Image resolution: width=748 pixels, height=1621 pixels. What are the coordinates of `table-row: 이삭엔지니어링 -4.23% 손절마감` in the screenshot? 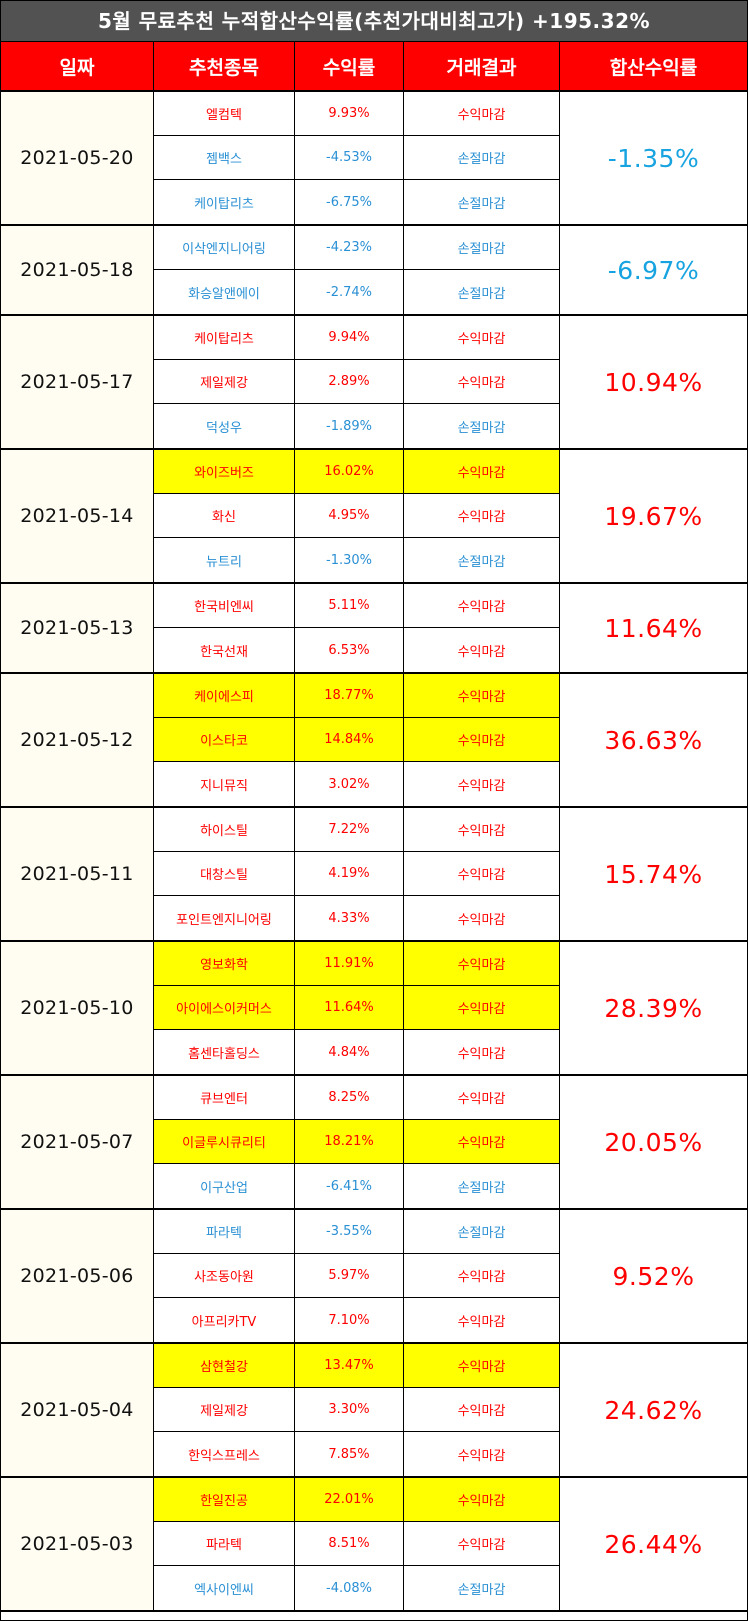 It's located at (357, 248).